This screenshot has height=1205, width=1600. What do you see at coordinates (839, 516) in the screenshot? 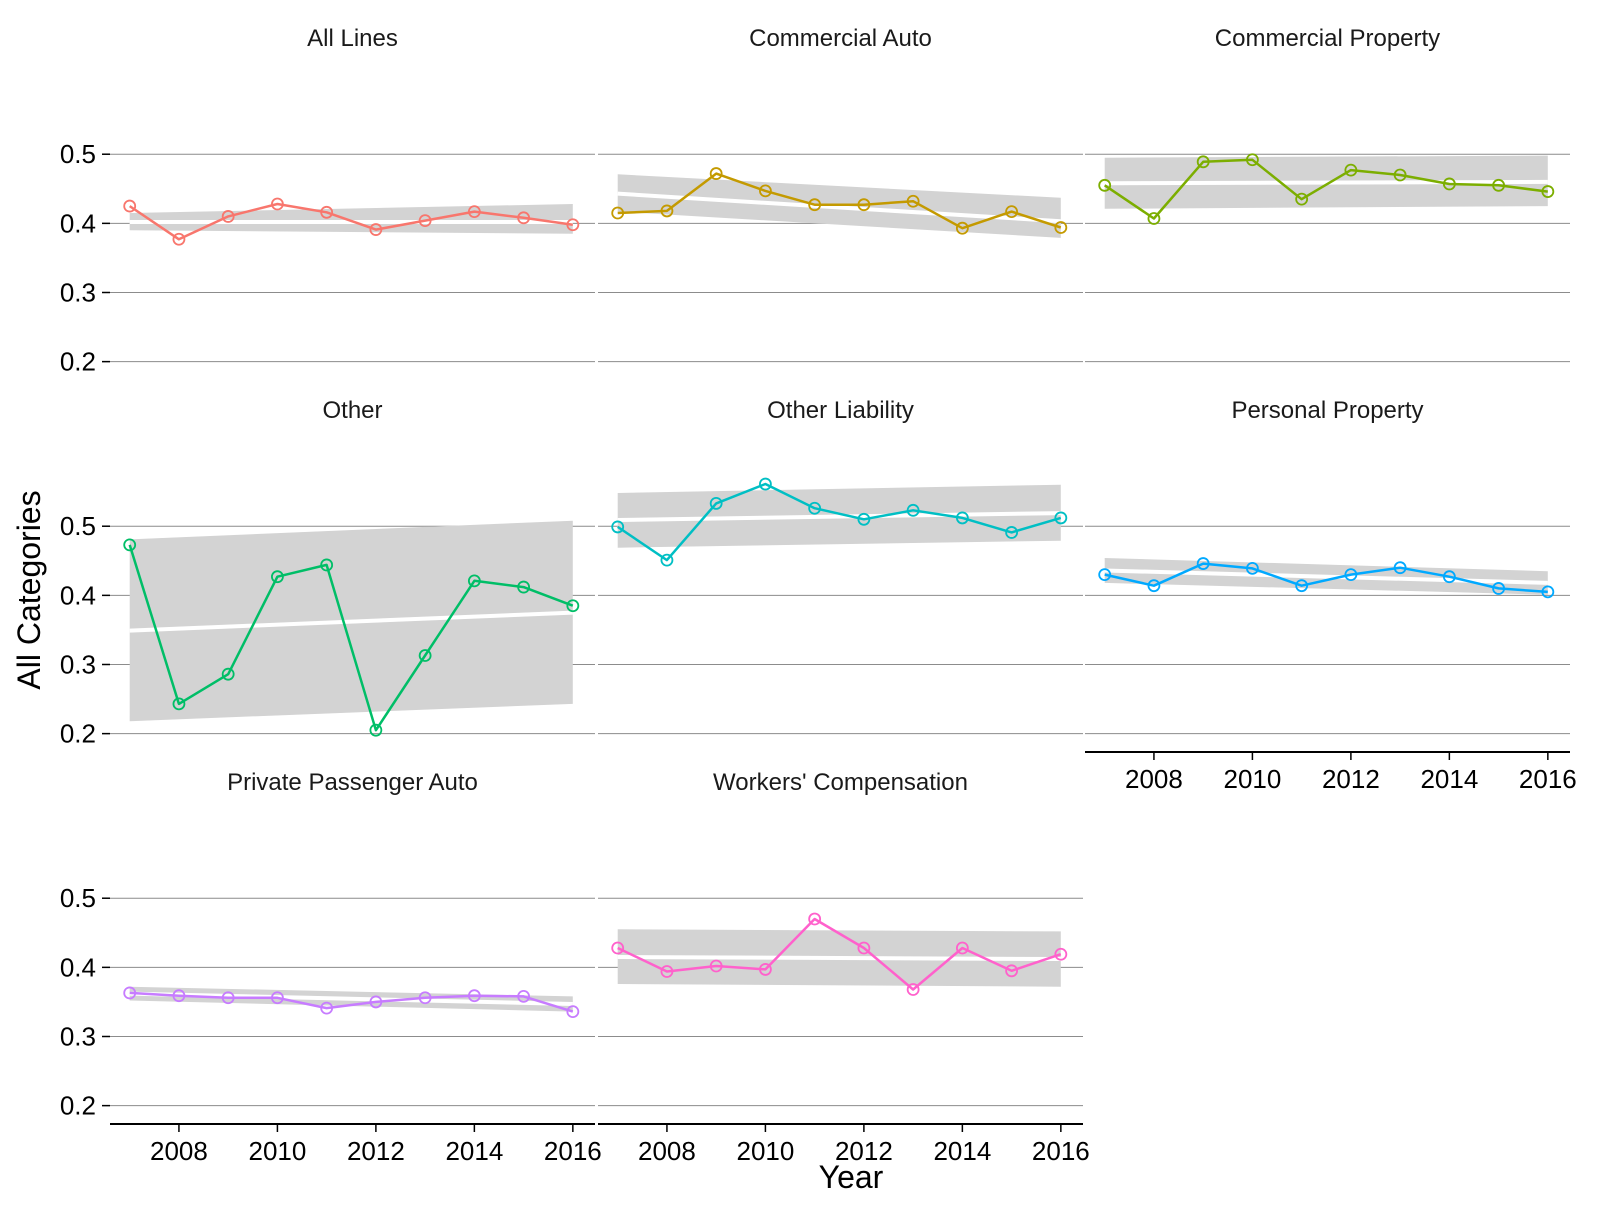
I see `trend-line-other-liability` at bounding box center [839, 516].